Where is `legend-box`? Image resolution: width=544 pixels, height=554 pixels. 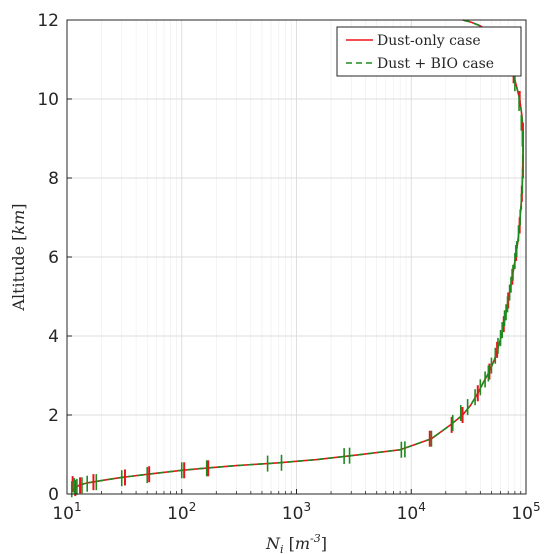
legend-box is located at coordinates (429, 51).